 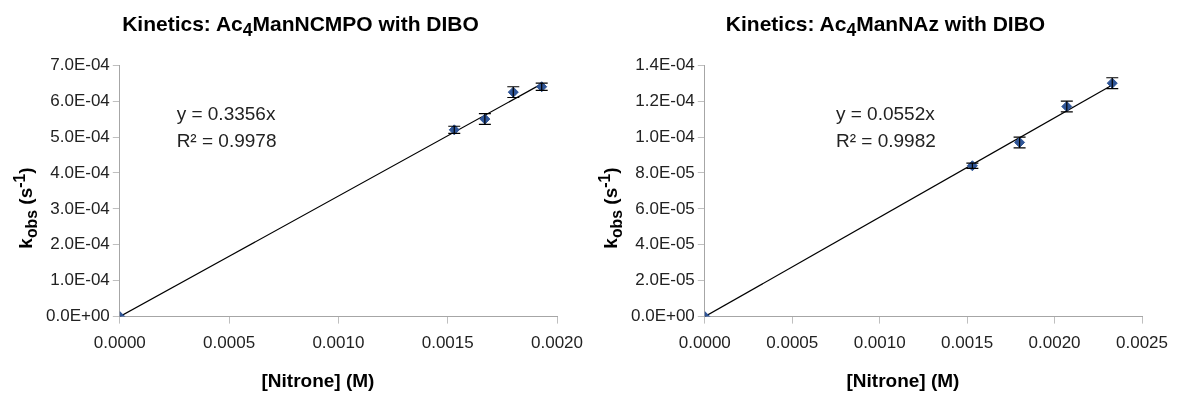 I want to click on annotation: R² = 0.9978, so click(x=226, y=141).